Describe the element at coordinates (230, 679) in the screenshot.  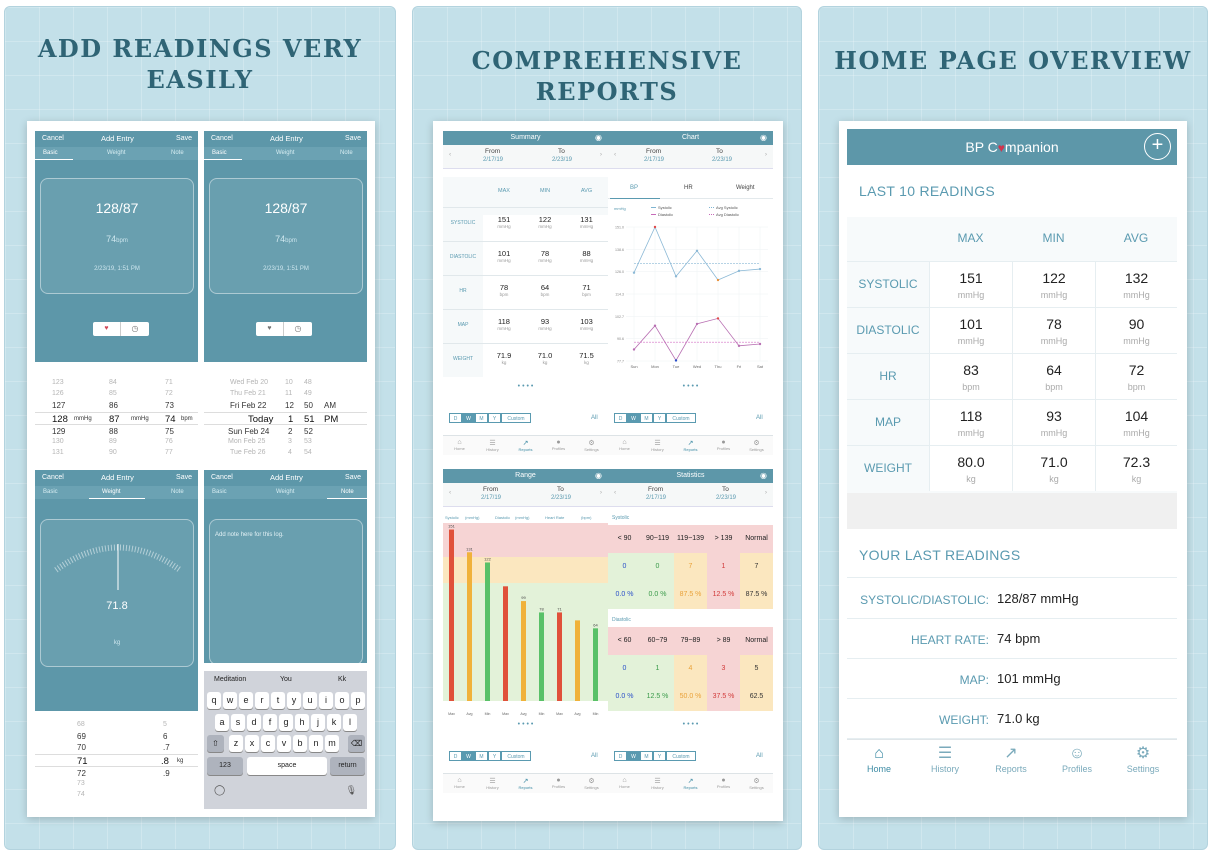
I see `suggestion-1: Meditation` at that location.